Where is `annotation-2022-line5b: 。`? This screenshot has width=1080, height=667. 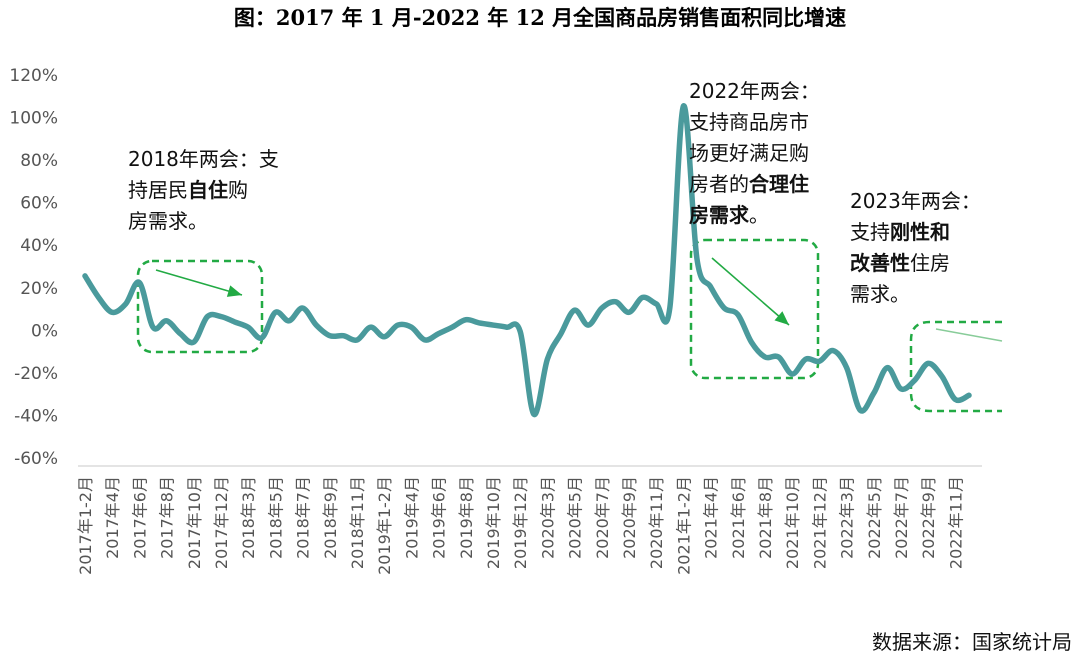 annotation-2022-line5b: 。 is located at coordinates (759, 215).